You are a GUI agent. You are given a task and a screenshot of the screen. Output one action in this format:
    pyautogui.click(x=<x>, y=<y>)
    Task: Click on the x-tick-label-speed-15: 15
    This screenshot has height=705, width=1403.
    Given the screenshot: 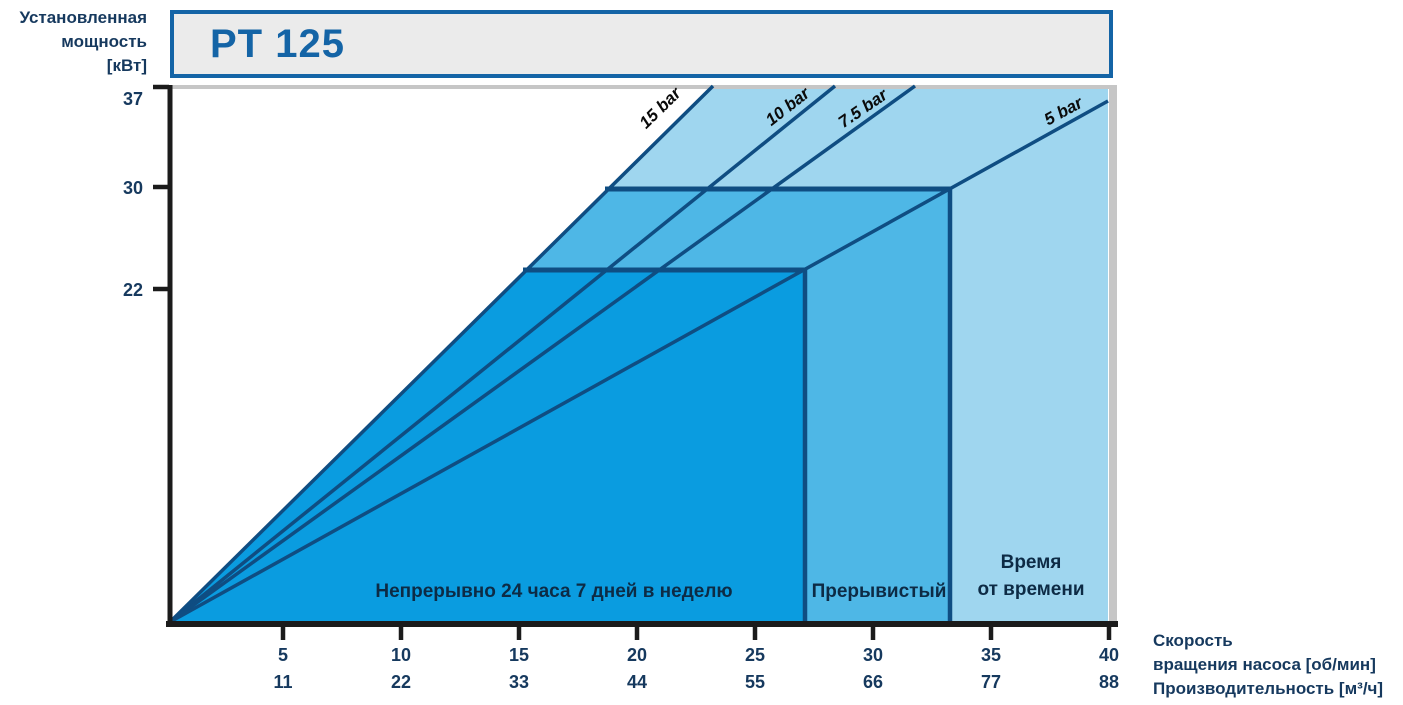 What is the action you would take?
    pyautogui.click(x=519, y=655)
    